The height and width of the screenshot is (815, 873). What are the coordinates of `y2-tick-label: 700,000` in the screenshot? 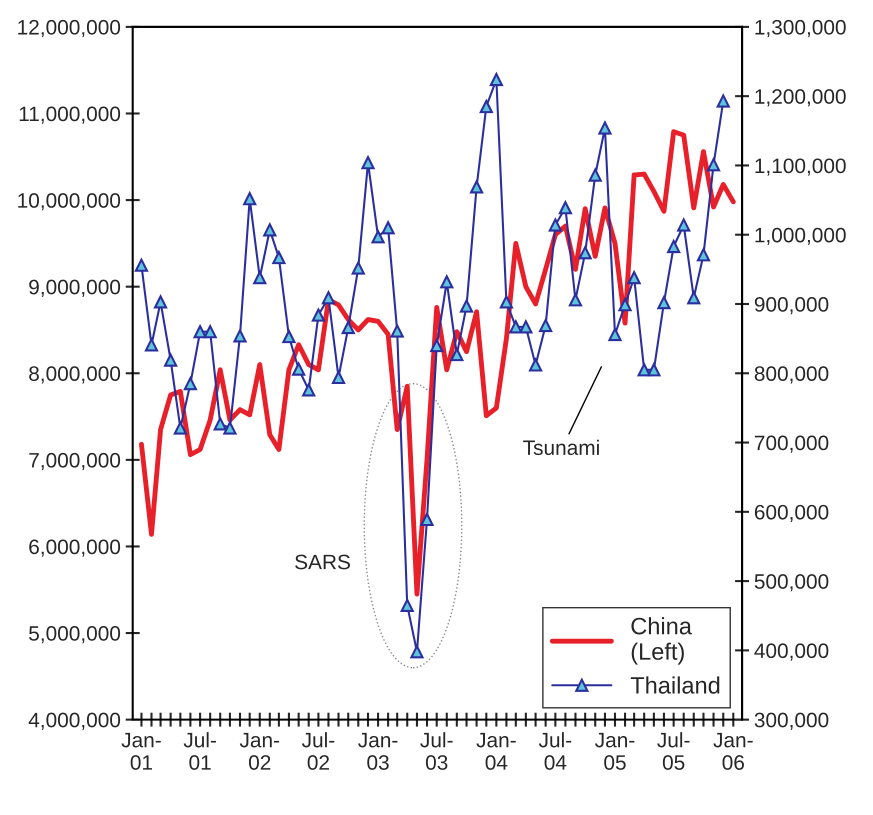 It's located at (791, 444).